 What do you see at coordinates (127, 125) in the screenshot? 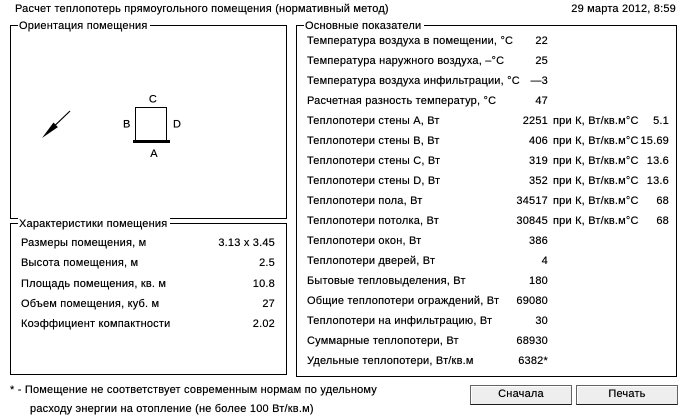
I see `svg-text: B` at bounding box center [127, 125].